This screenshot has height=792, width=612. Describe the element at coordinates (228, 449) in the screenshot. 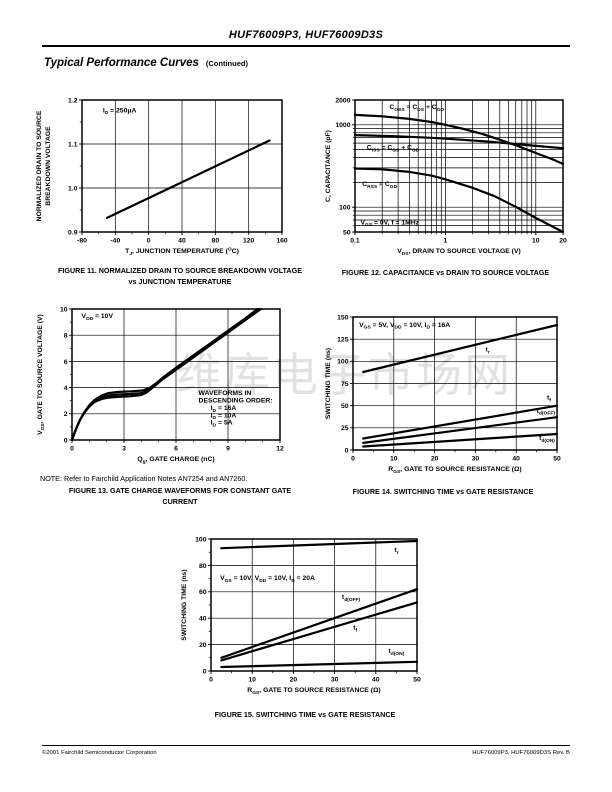

I see `svg-text: 9` at that location.